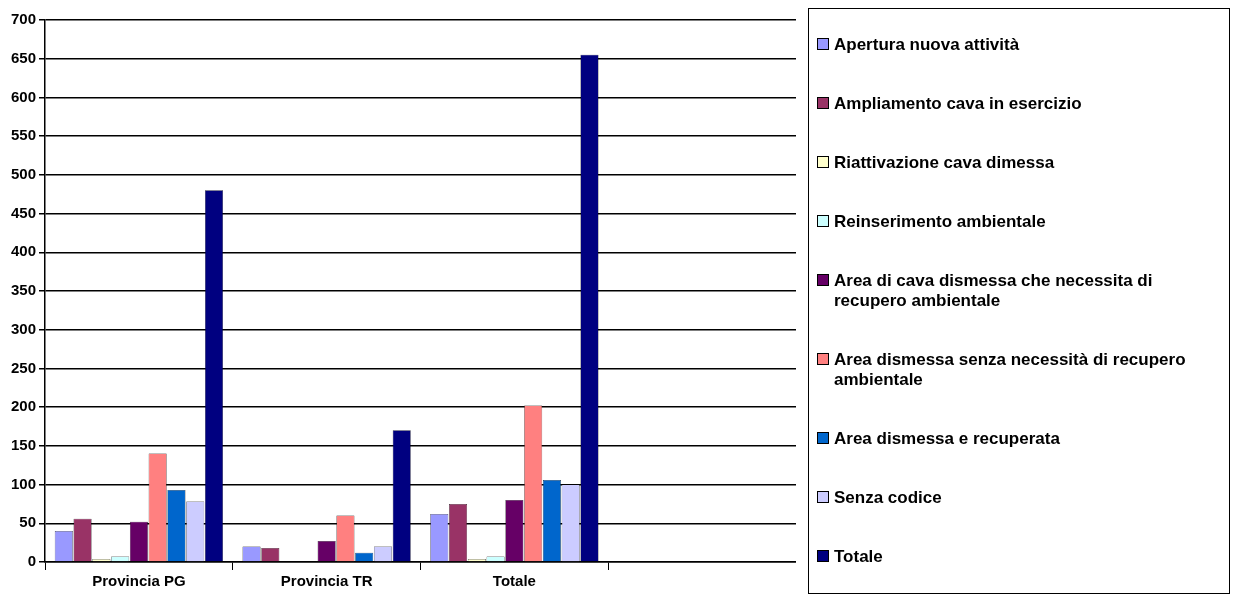 This screenshot has width=1238, height=606. What do you see at coordinates (958, 103) in the screenshot?
I see `legend-label: Ampliamento cava in esercizio` at bounding box center [958, 103].